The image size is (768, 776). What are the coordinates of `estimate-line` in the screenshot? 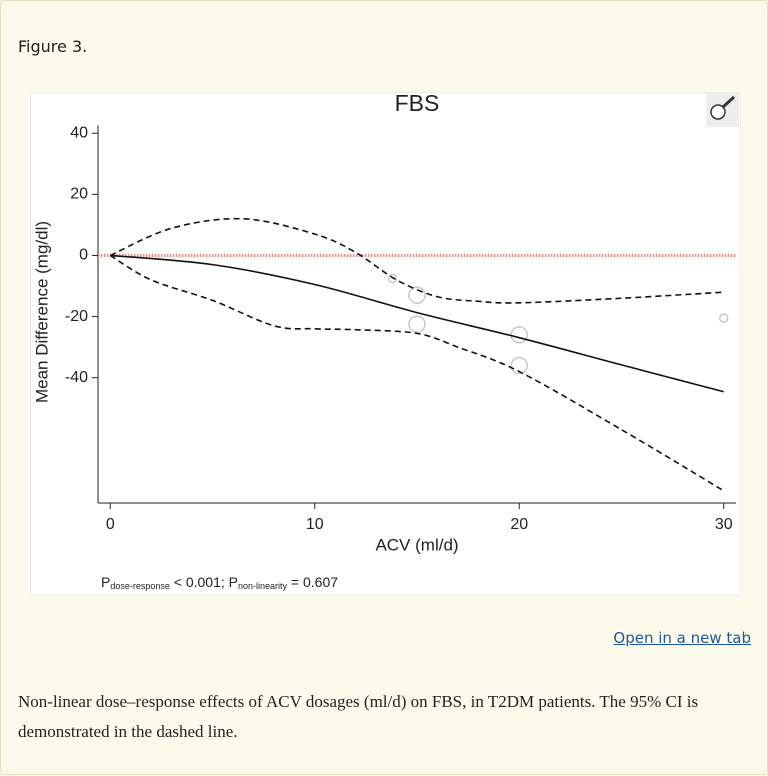 It's located at (417, 323).